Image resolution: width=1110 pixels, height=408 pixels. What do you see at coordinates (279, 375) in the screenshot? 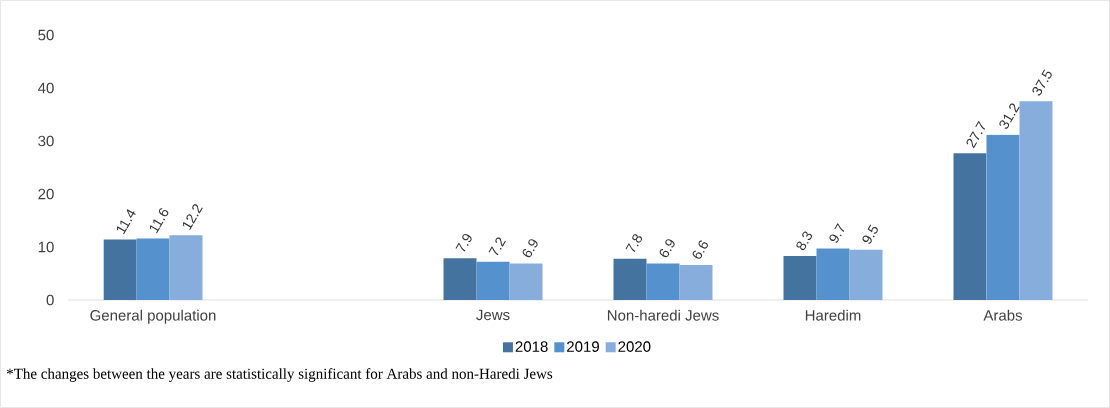
I see `text: *The changes between the years are statistically significant for Arabs and non-Haredi Jews` at bounding box center [279, 375].